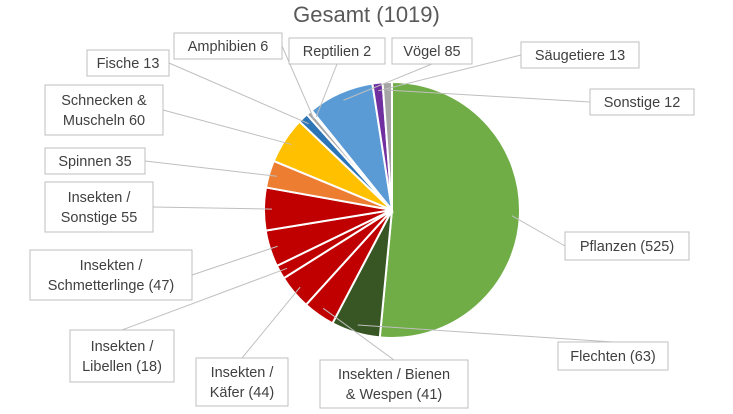 The image size is (733, 414). I want to click on slice-label: Fische 13, so click(128, 64).